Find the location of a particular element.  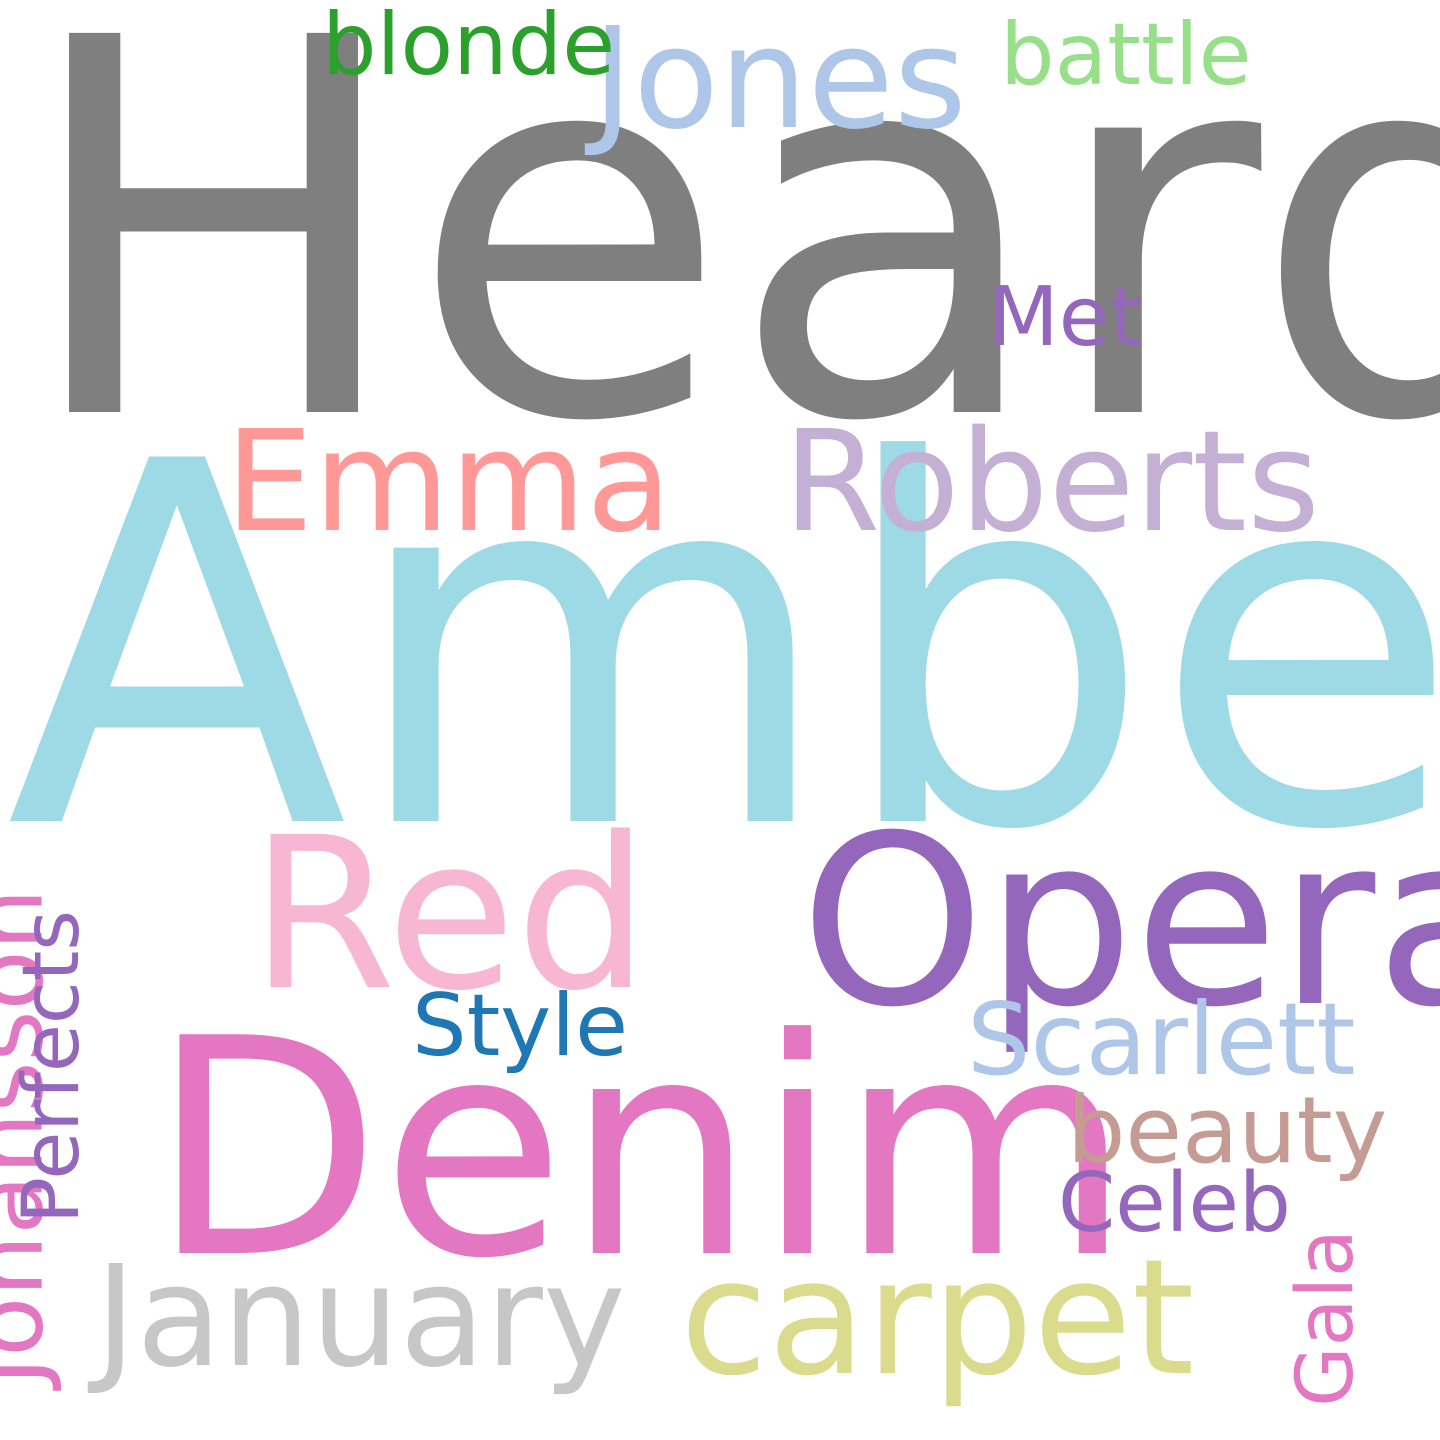

word-roberts: Roberts is located at coordinates (1052, 482).